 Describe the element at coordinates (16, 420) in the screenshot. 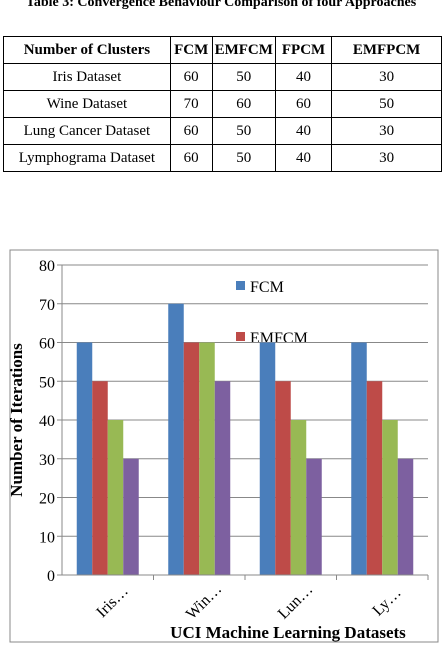

I see `y-axis-label: Number of Iterations` at that location.